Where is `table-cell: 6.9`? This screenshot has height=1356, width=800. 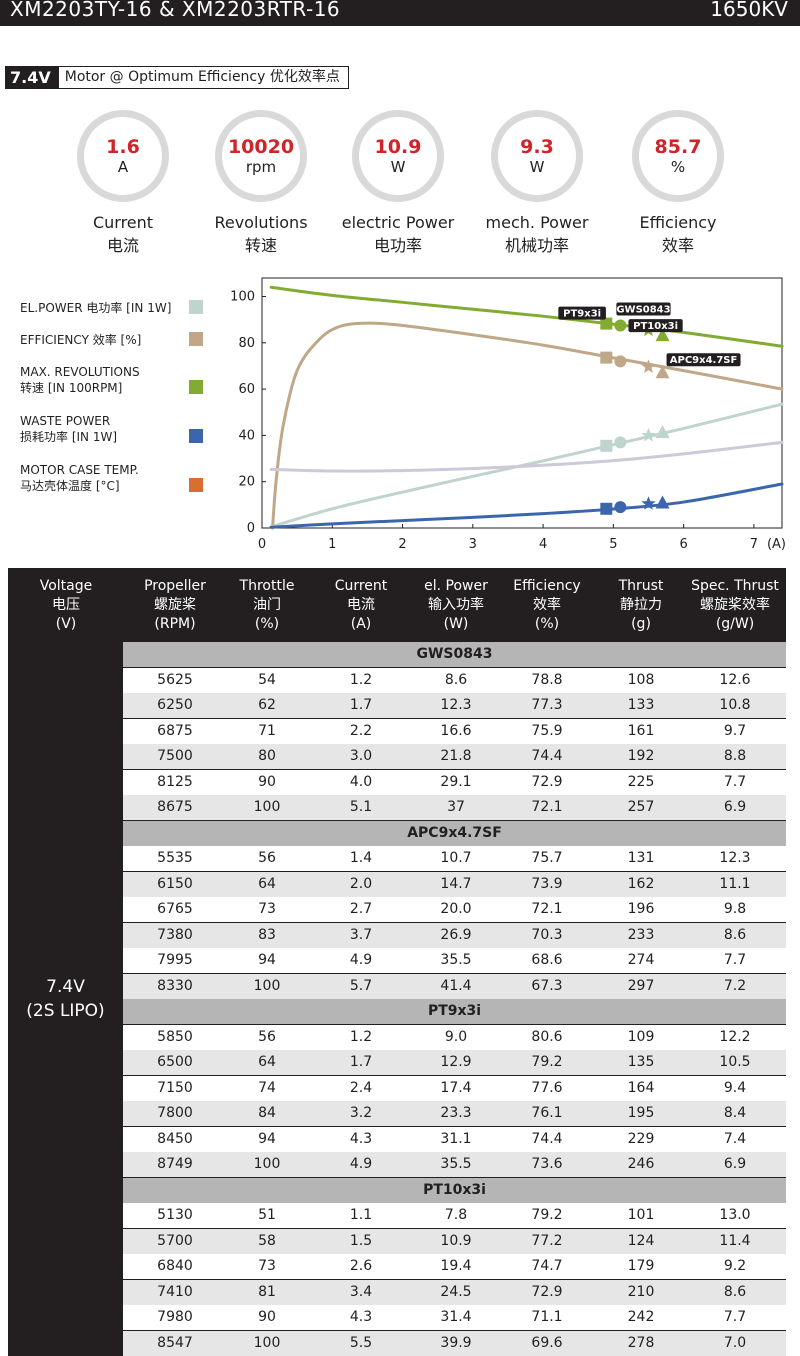 table-cell: 6.9 is located at coordinates (735, 807).